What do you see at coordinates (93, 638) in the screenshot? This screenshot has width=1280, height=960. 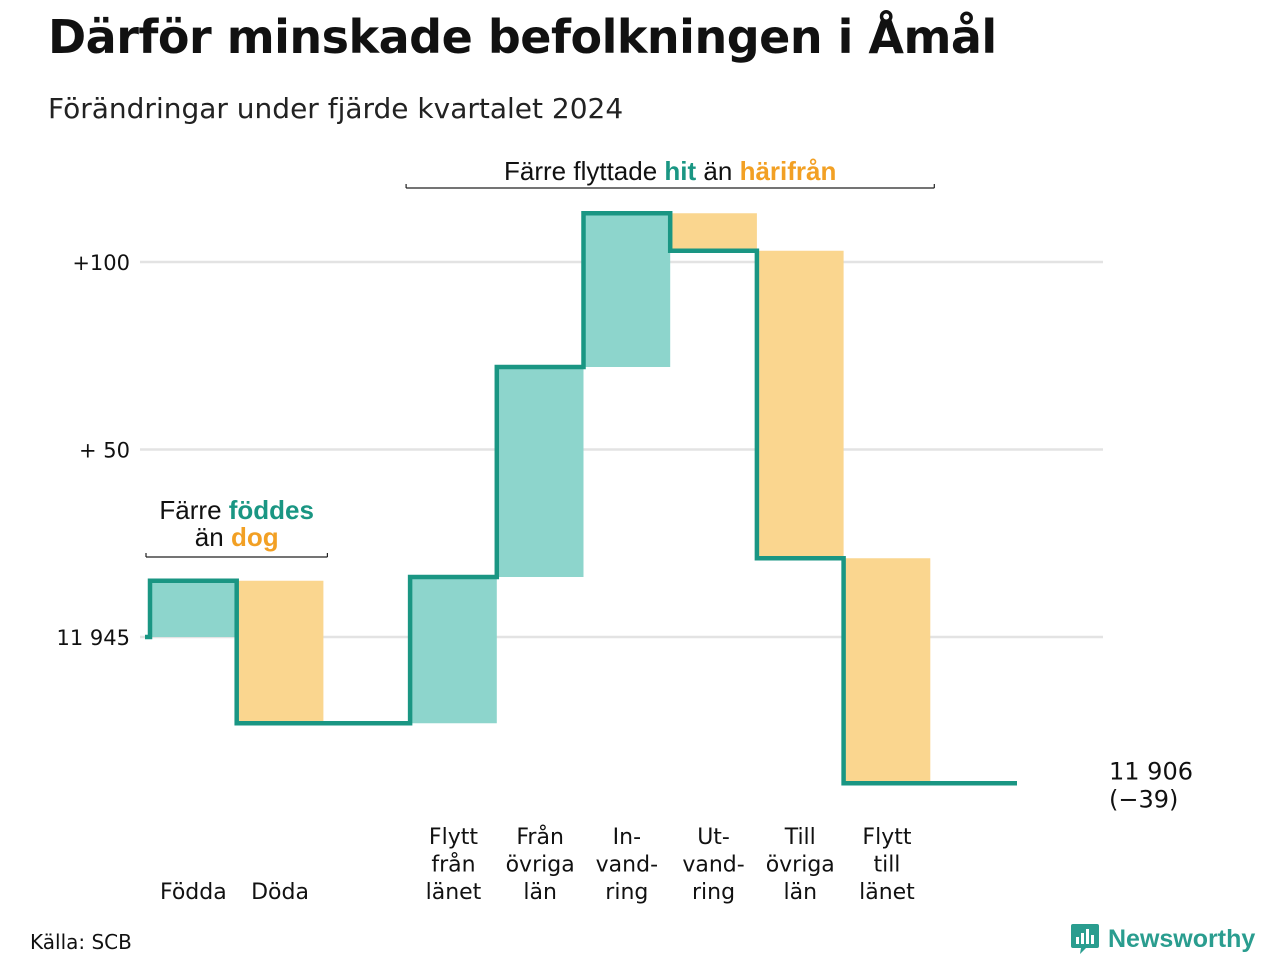 I see `y-tick-label-0: 11 945` at bounding box center [93, 638].